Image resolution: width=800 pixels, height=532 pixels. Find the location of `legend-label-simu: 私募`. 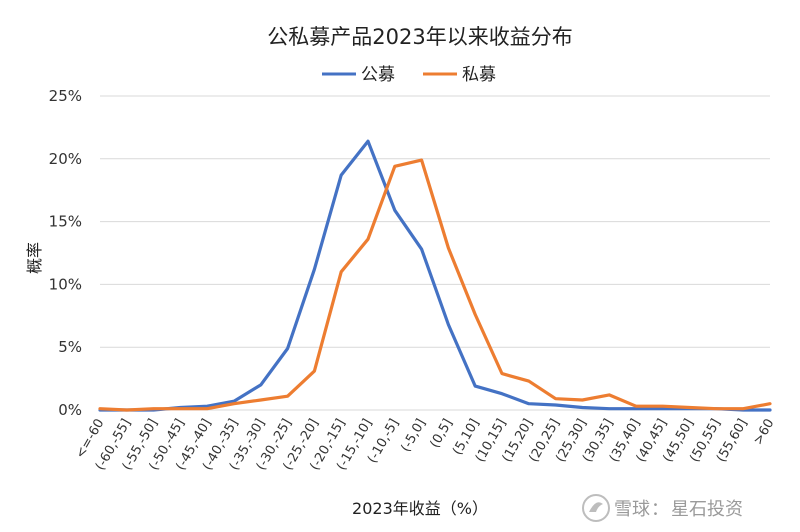

legend-label-simu: 私募 is located at coordinates (479, 75).